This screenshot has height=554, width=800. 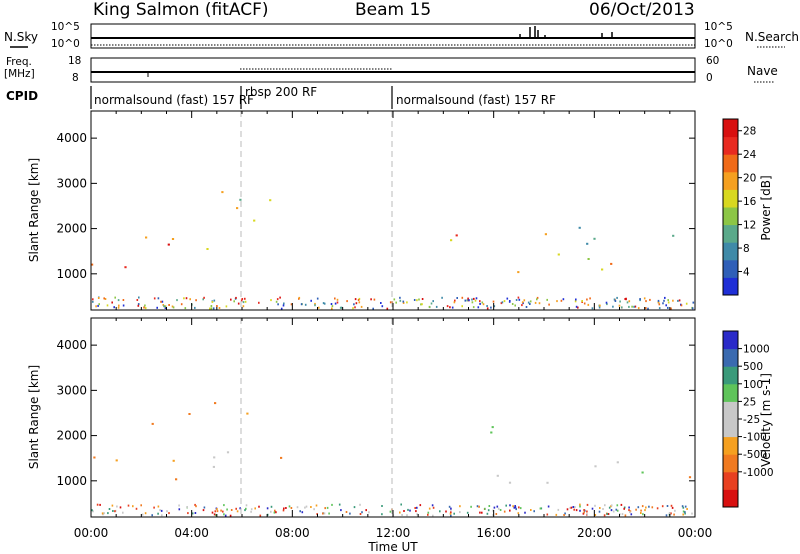 I want to click on nsearch-label: N.Search, so click(x=772, y=37).